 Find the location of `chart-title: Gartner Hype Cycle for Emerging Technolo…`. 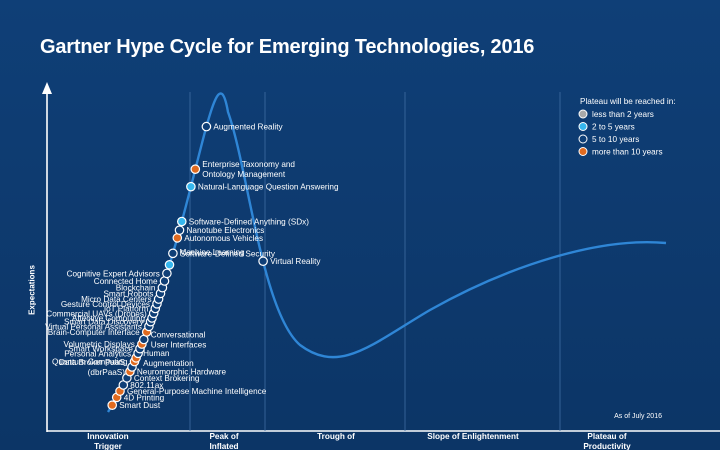

chart-title: Gartner Hype Cycle for Emerging Technolo… is located at coordinates (287, 47).